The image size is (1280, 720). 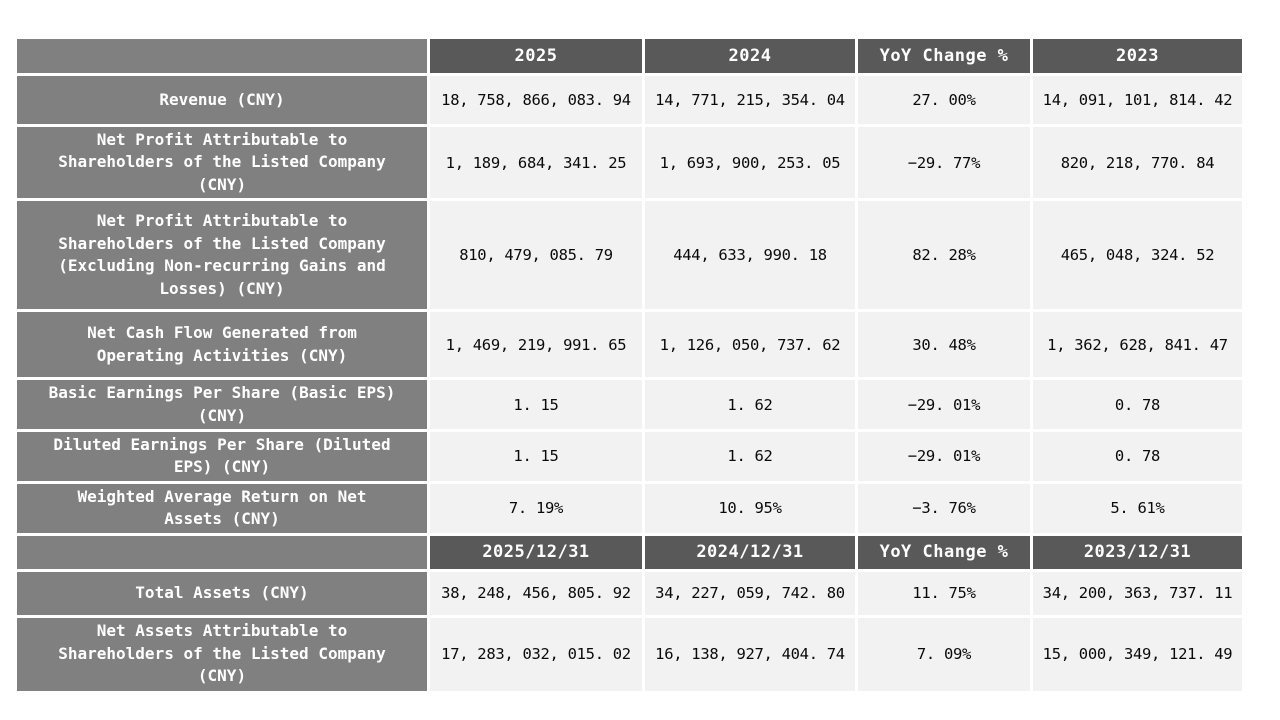 I want to click on value-cell: 1, 126, 050, 737. 62, so click(x=750, y=345).